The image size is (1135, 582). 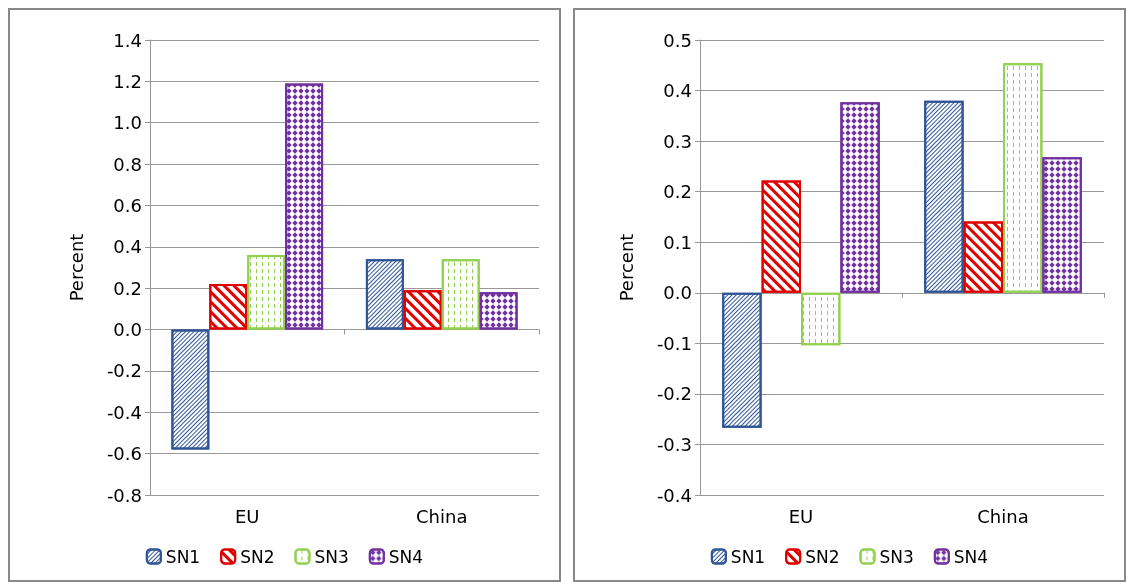 What do you see at coordinates (127, 81) in the screenshot?
I see `y-tick-label: 1.2` at bounding box center [127, 81].